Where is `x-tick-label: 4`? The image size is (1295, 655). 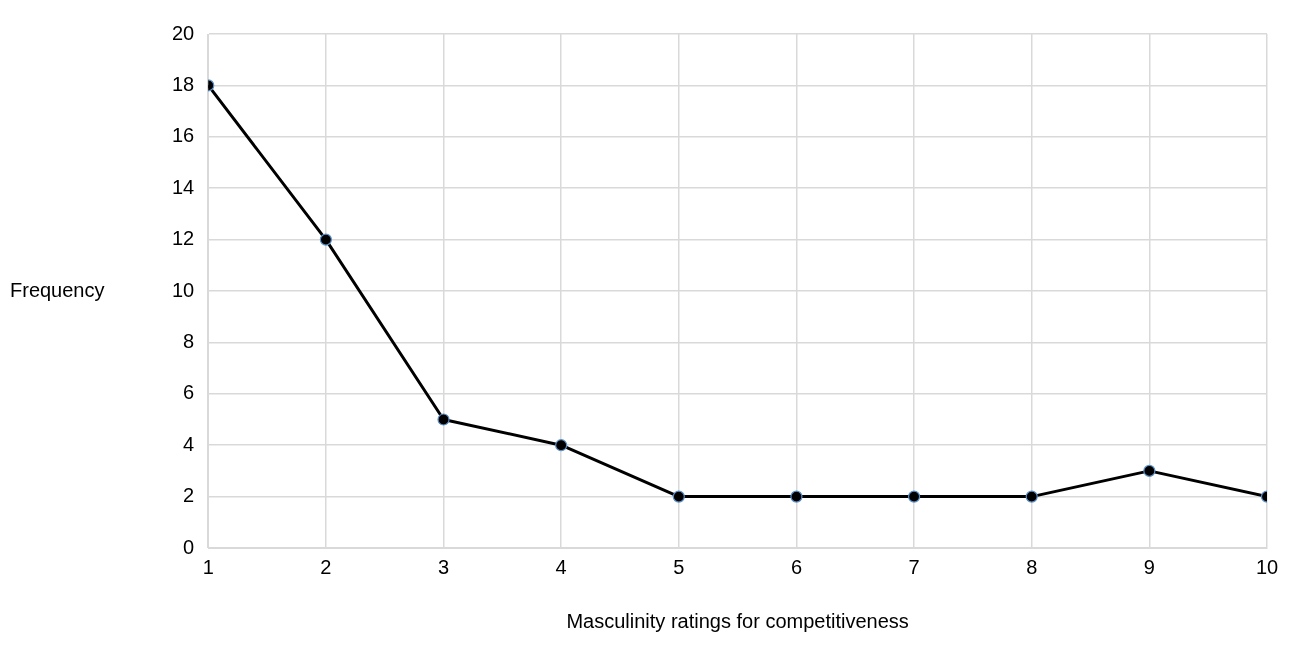
x-tick-label: 4 is located at coordinates (561, 566).